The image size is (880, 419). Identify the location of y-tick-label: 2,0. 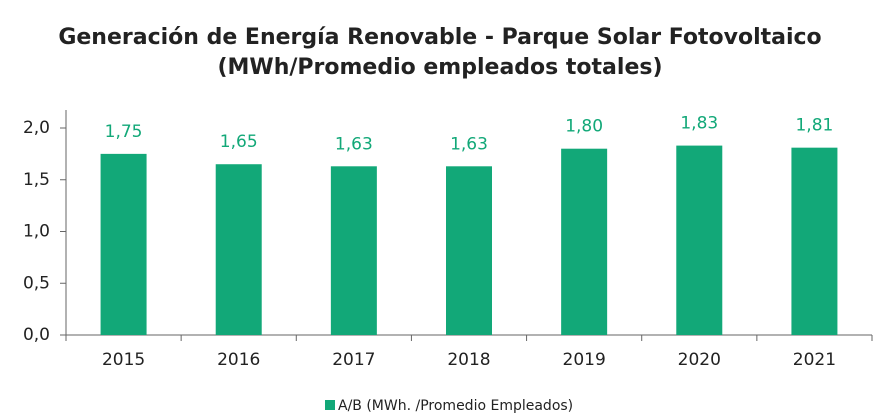
(36, 128).